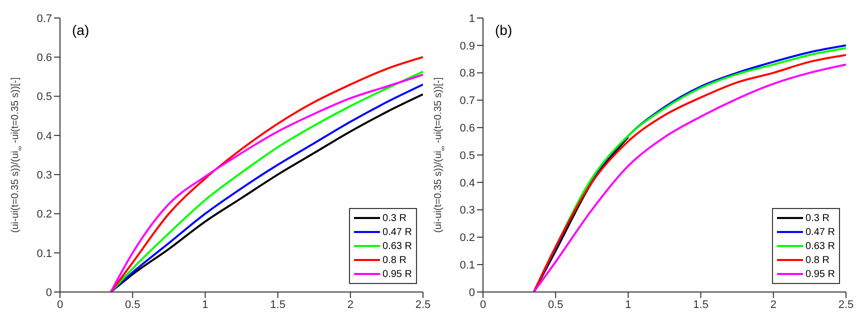 Image resolution: width=862 pixels, height=328 pixels. I want to click on y-tick-label: 0.8, so click(467, 74).